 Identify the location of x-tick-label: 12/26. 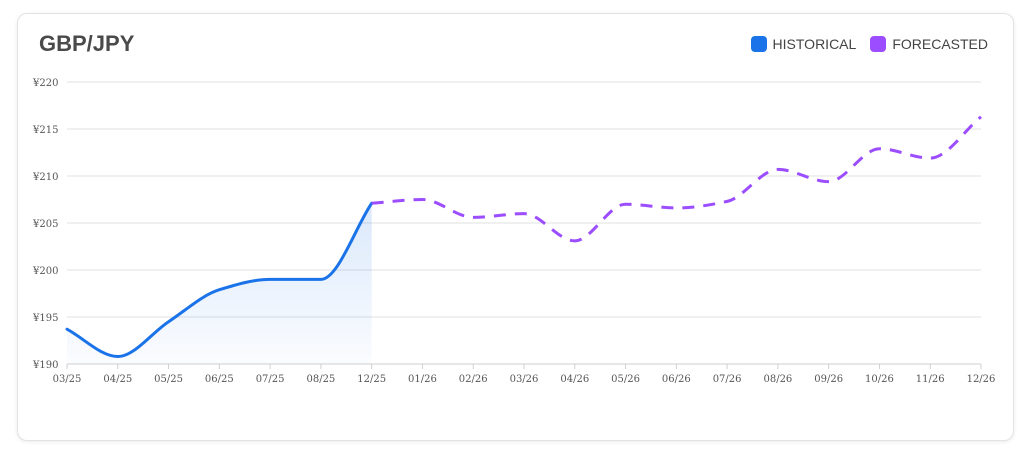
(981, 379).